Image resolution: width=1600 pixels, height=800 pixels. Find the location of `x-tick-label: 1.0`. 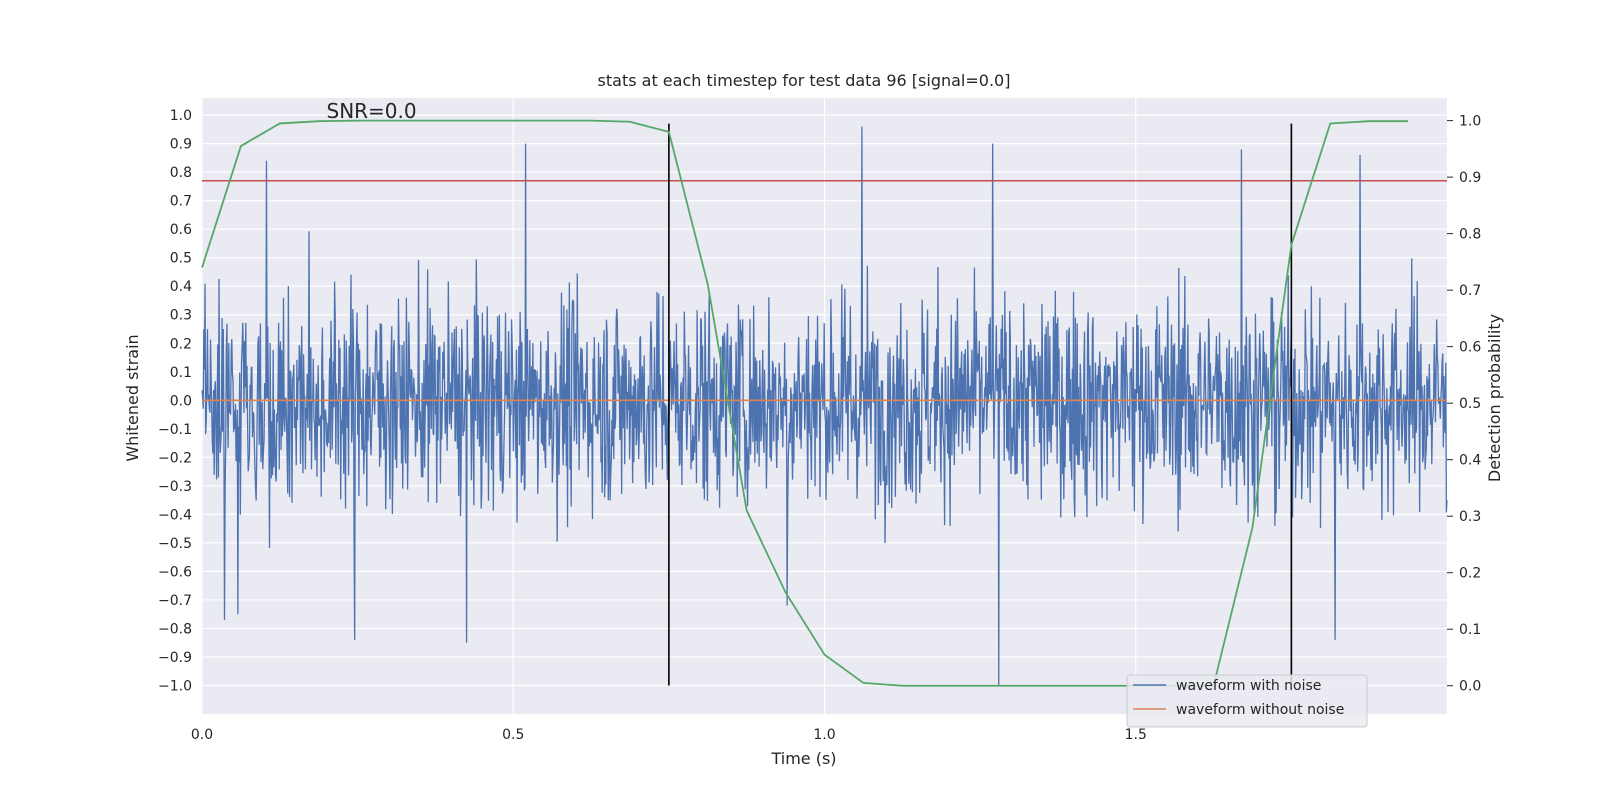

x-tick-label: 1.0 is located at coordinates (824, 735).